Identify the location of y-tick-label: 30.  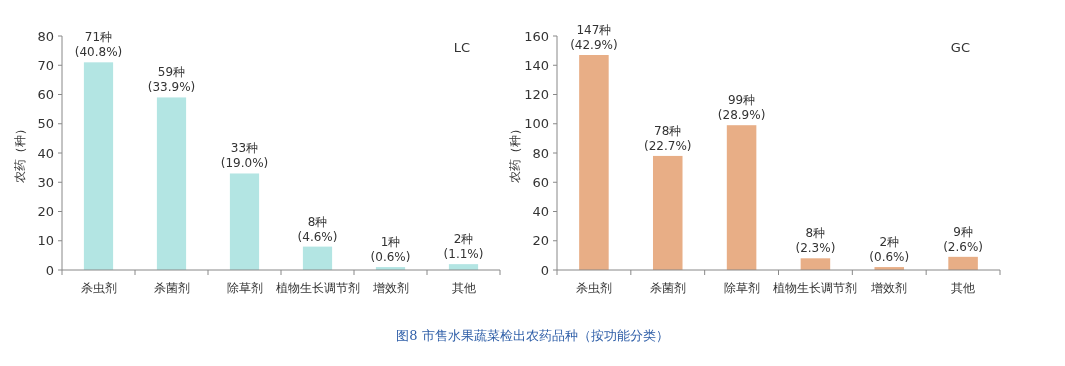
(45, 182).